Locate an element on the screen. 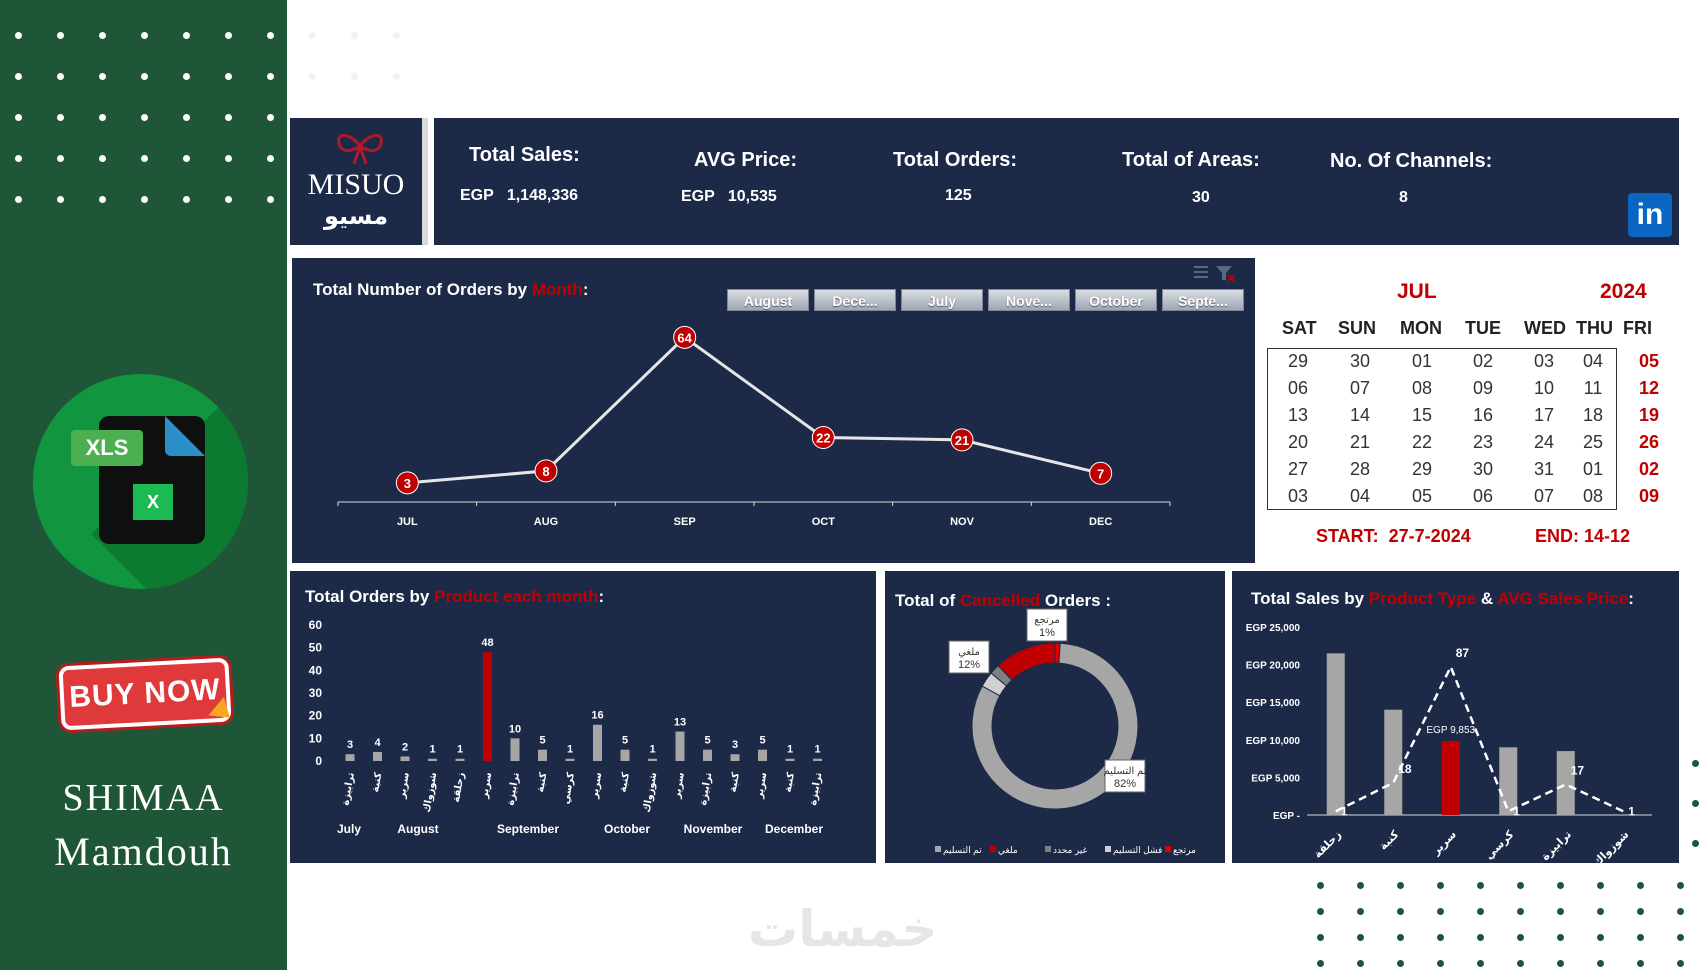 This screenshot has height=970, width=1700. clear-filter-icon is located at coordinates (1225, 274).